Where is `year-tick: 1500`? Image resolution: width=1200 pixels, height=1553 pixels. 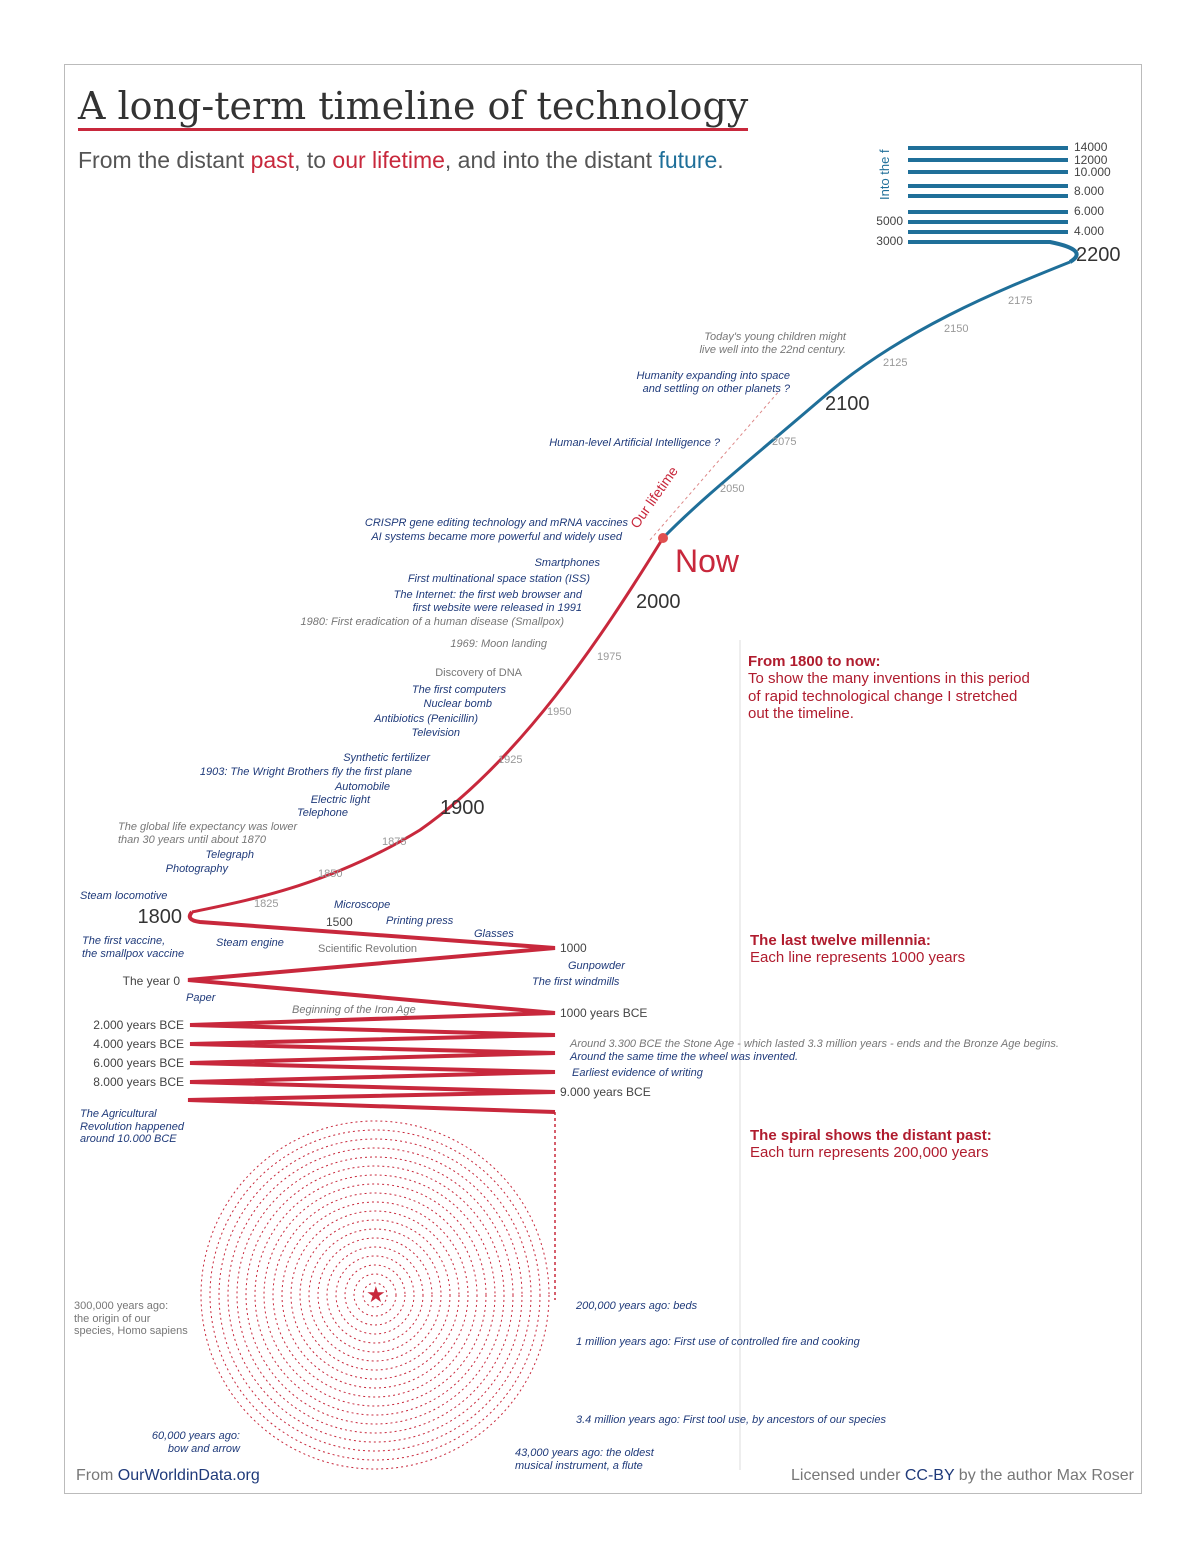 year-tick: 1500 is located at coordinates (339, 922).